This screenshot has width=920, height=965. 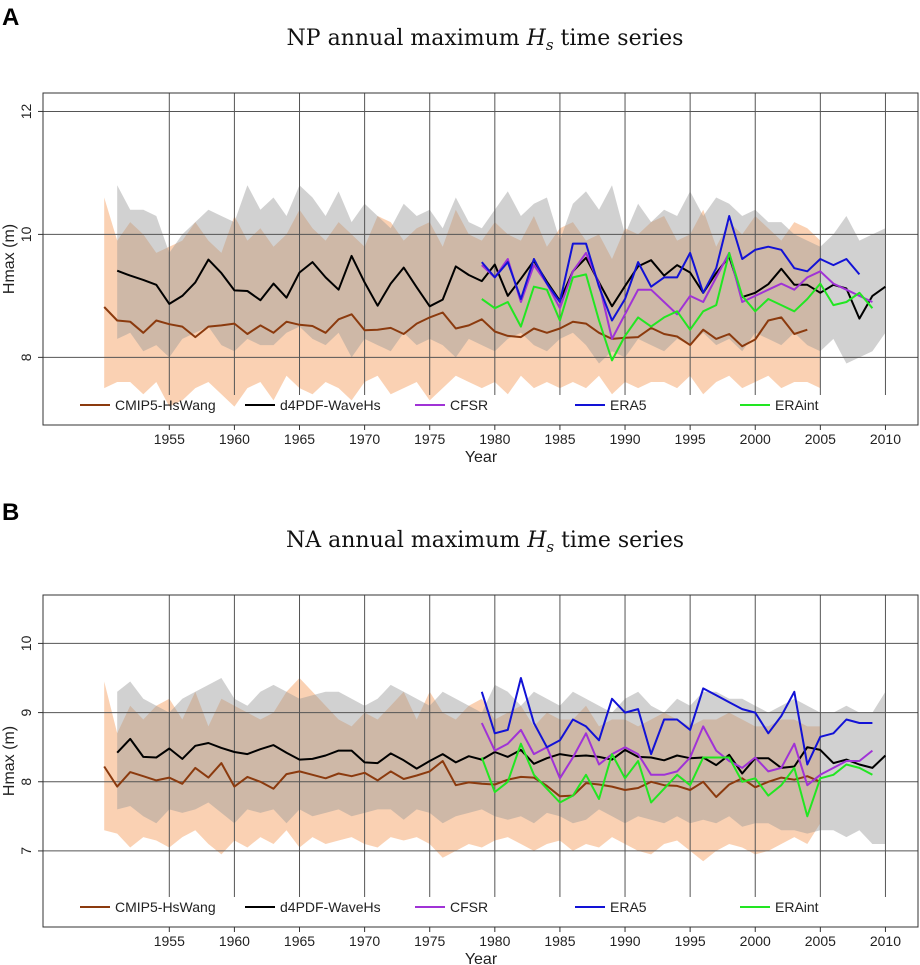 I want to click on cmip5-range-band, so click(x=462, y=770).